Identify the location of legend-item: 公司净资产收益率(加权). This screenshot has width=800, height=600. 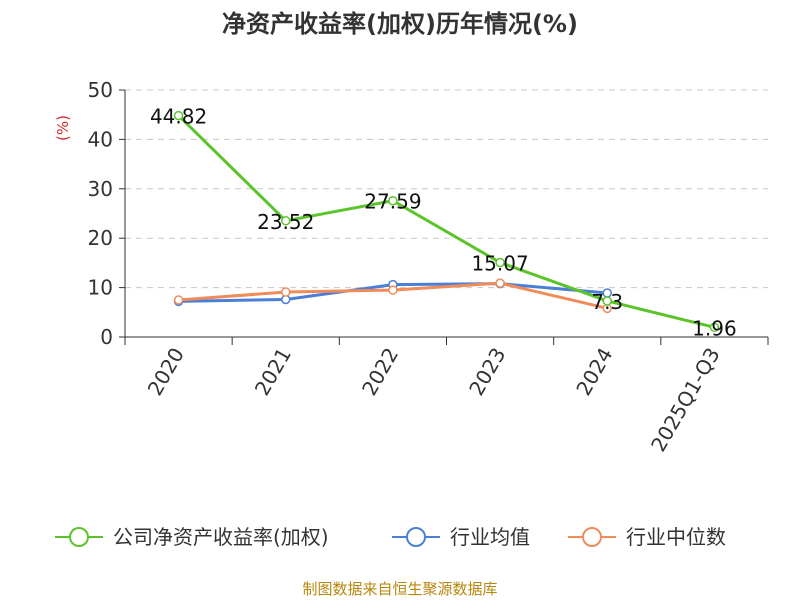
(192, 537).